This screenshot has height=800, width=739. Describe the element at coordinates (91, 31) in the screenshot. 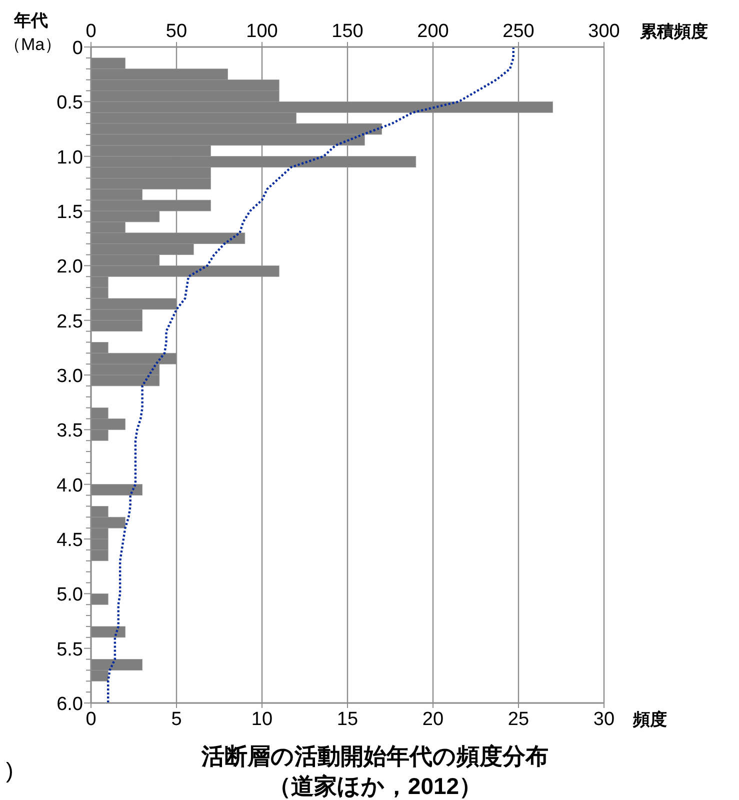

I see `x2-tick-label: 0` at that location.